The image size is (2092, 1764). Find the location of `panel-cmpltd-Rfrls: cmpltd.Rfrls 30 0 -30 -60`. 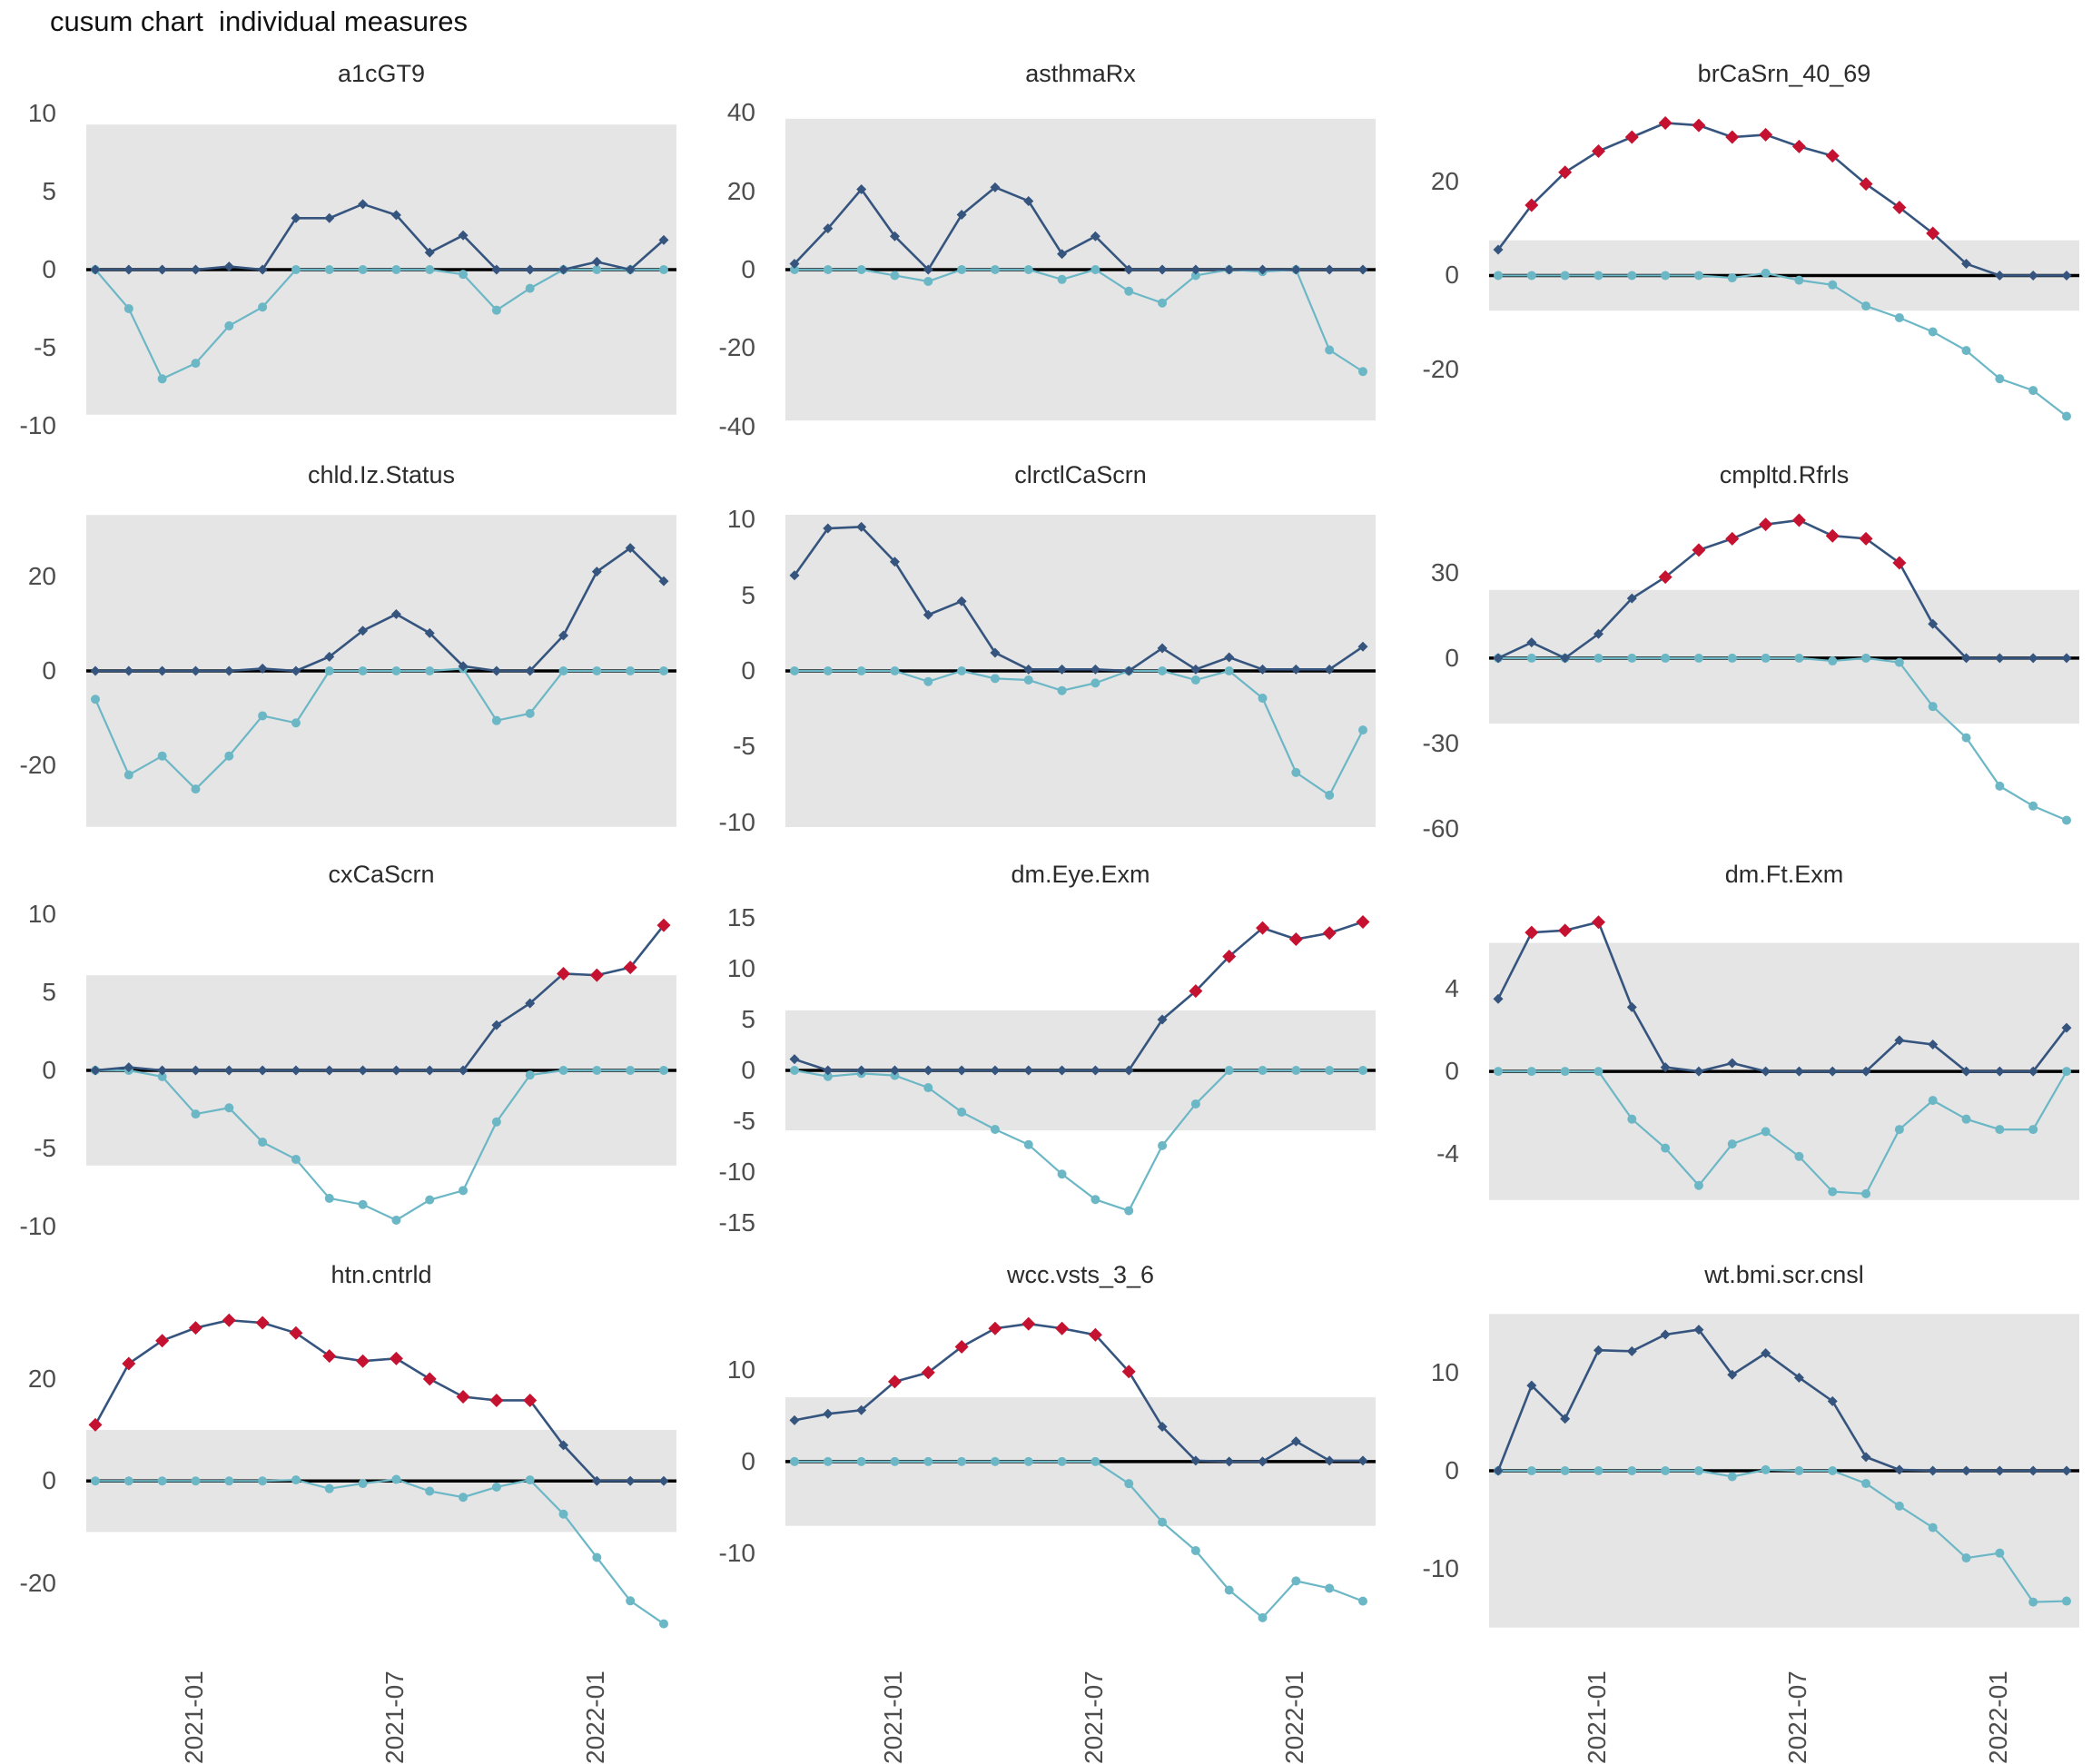

panel-cmpltd-Rfrls: cmpltd.Rfrls 30 0 -30 -60 is located at coordinates (1747, 710).